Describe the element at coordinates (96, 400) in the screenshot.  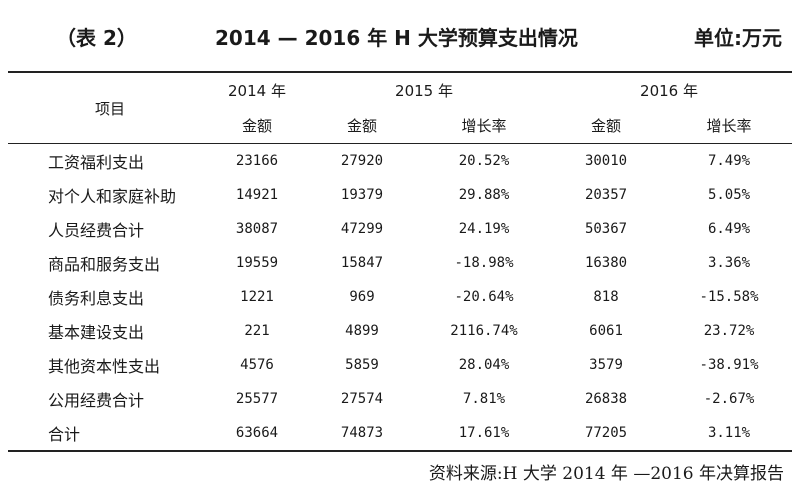
I see `row-item: 公用经费合计` at that location.